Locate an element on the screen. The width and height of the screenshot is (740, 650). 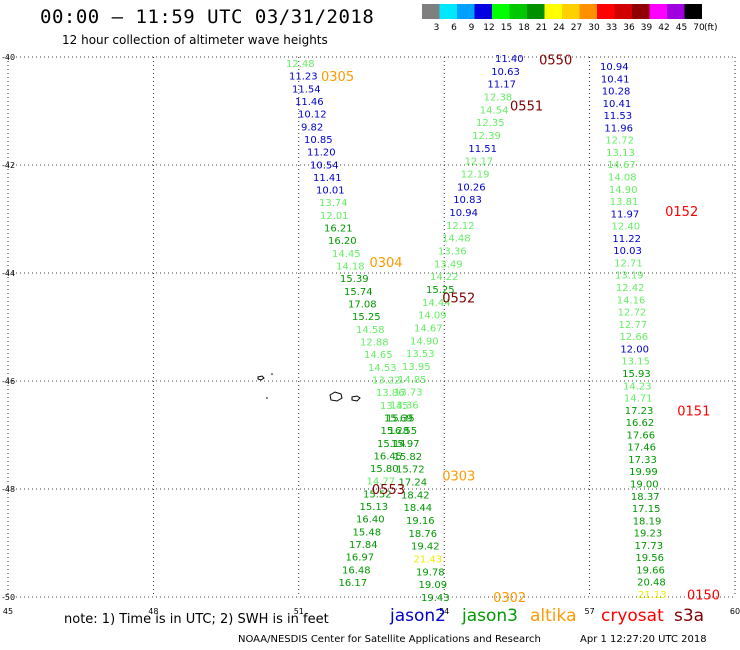
lon-tick-48: 48 is located at coordinates (153, 611).